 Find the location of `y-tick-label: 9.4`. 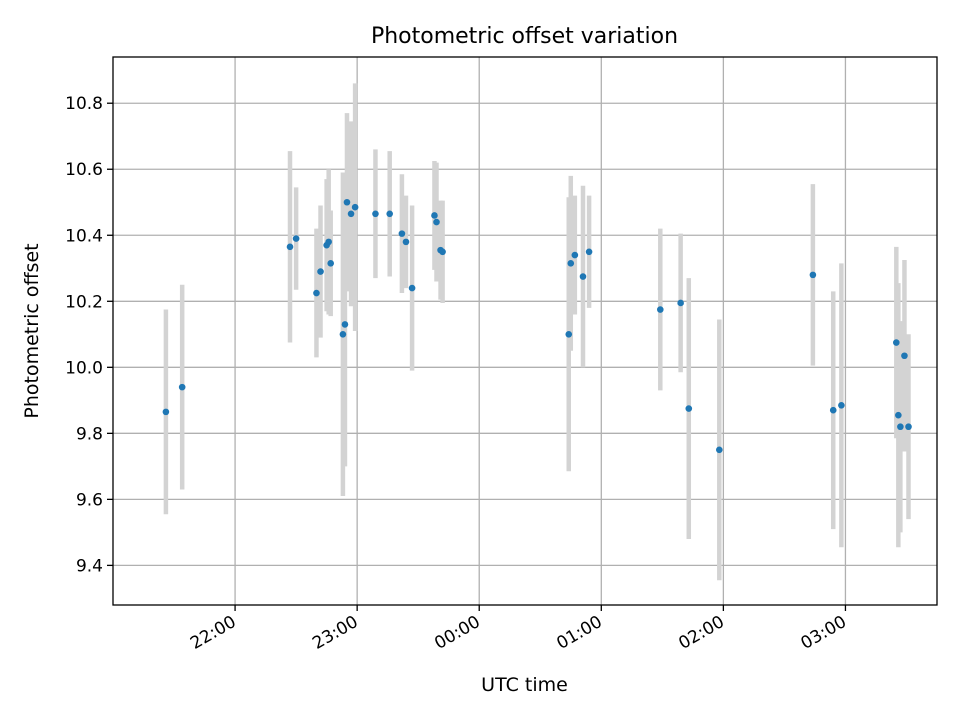

y-tick-label: 9.4 is located at coordinates (89, 566).